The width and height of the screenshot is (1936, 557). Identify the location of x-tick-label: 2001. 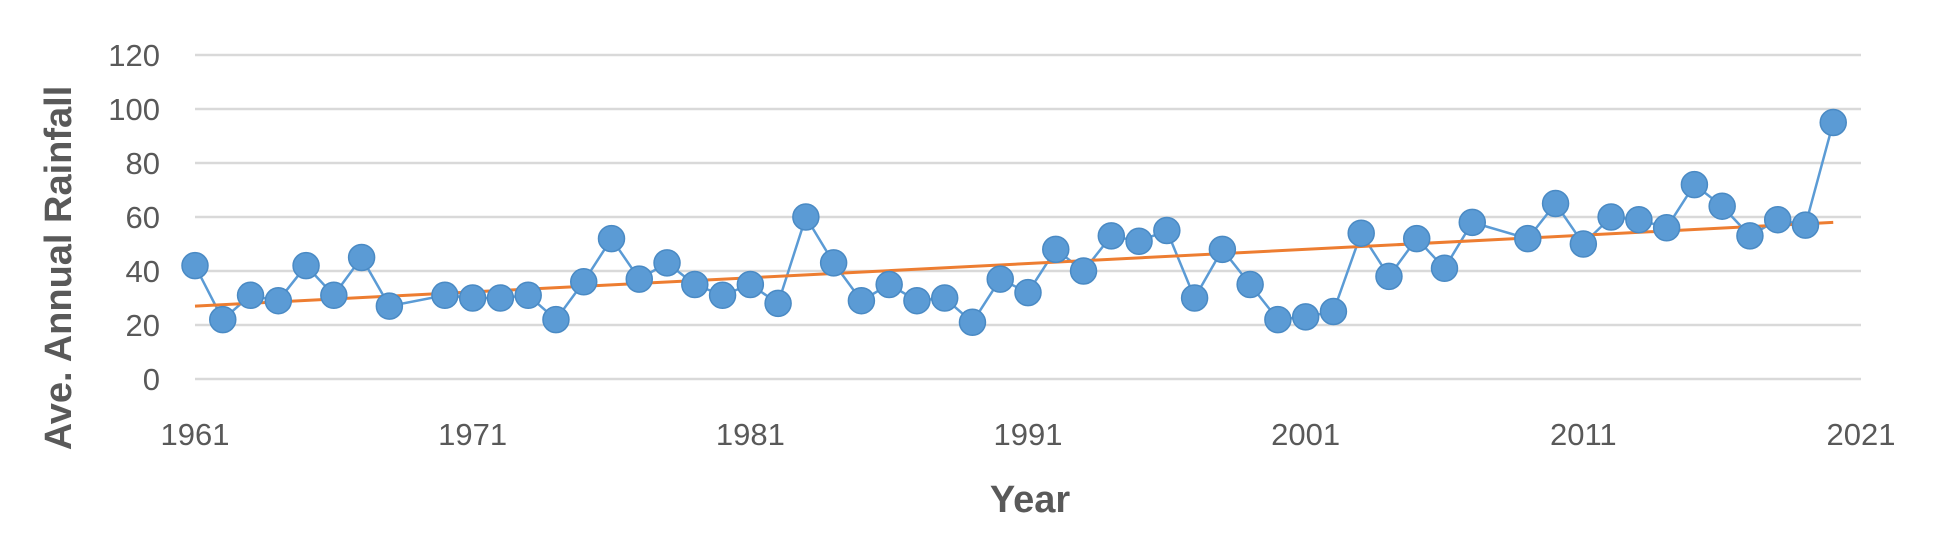
(1305, 434).